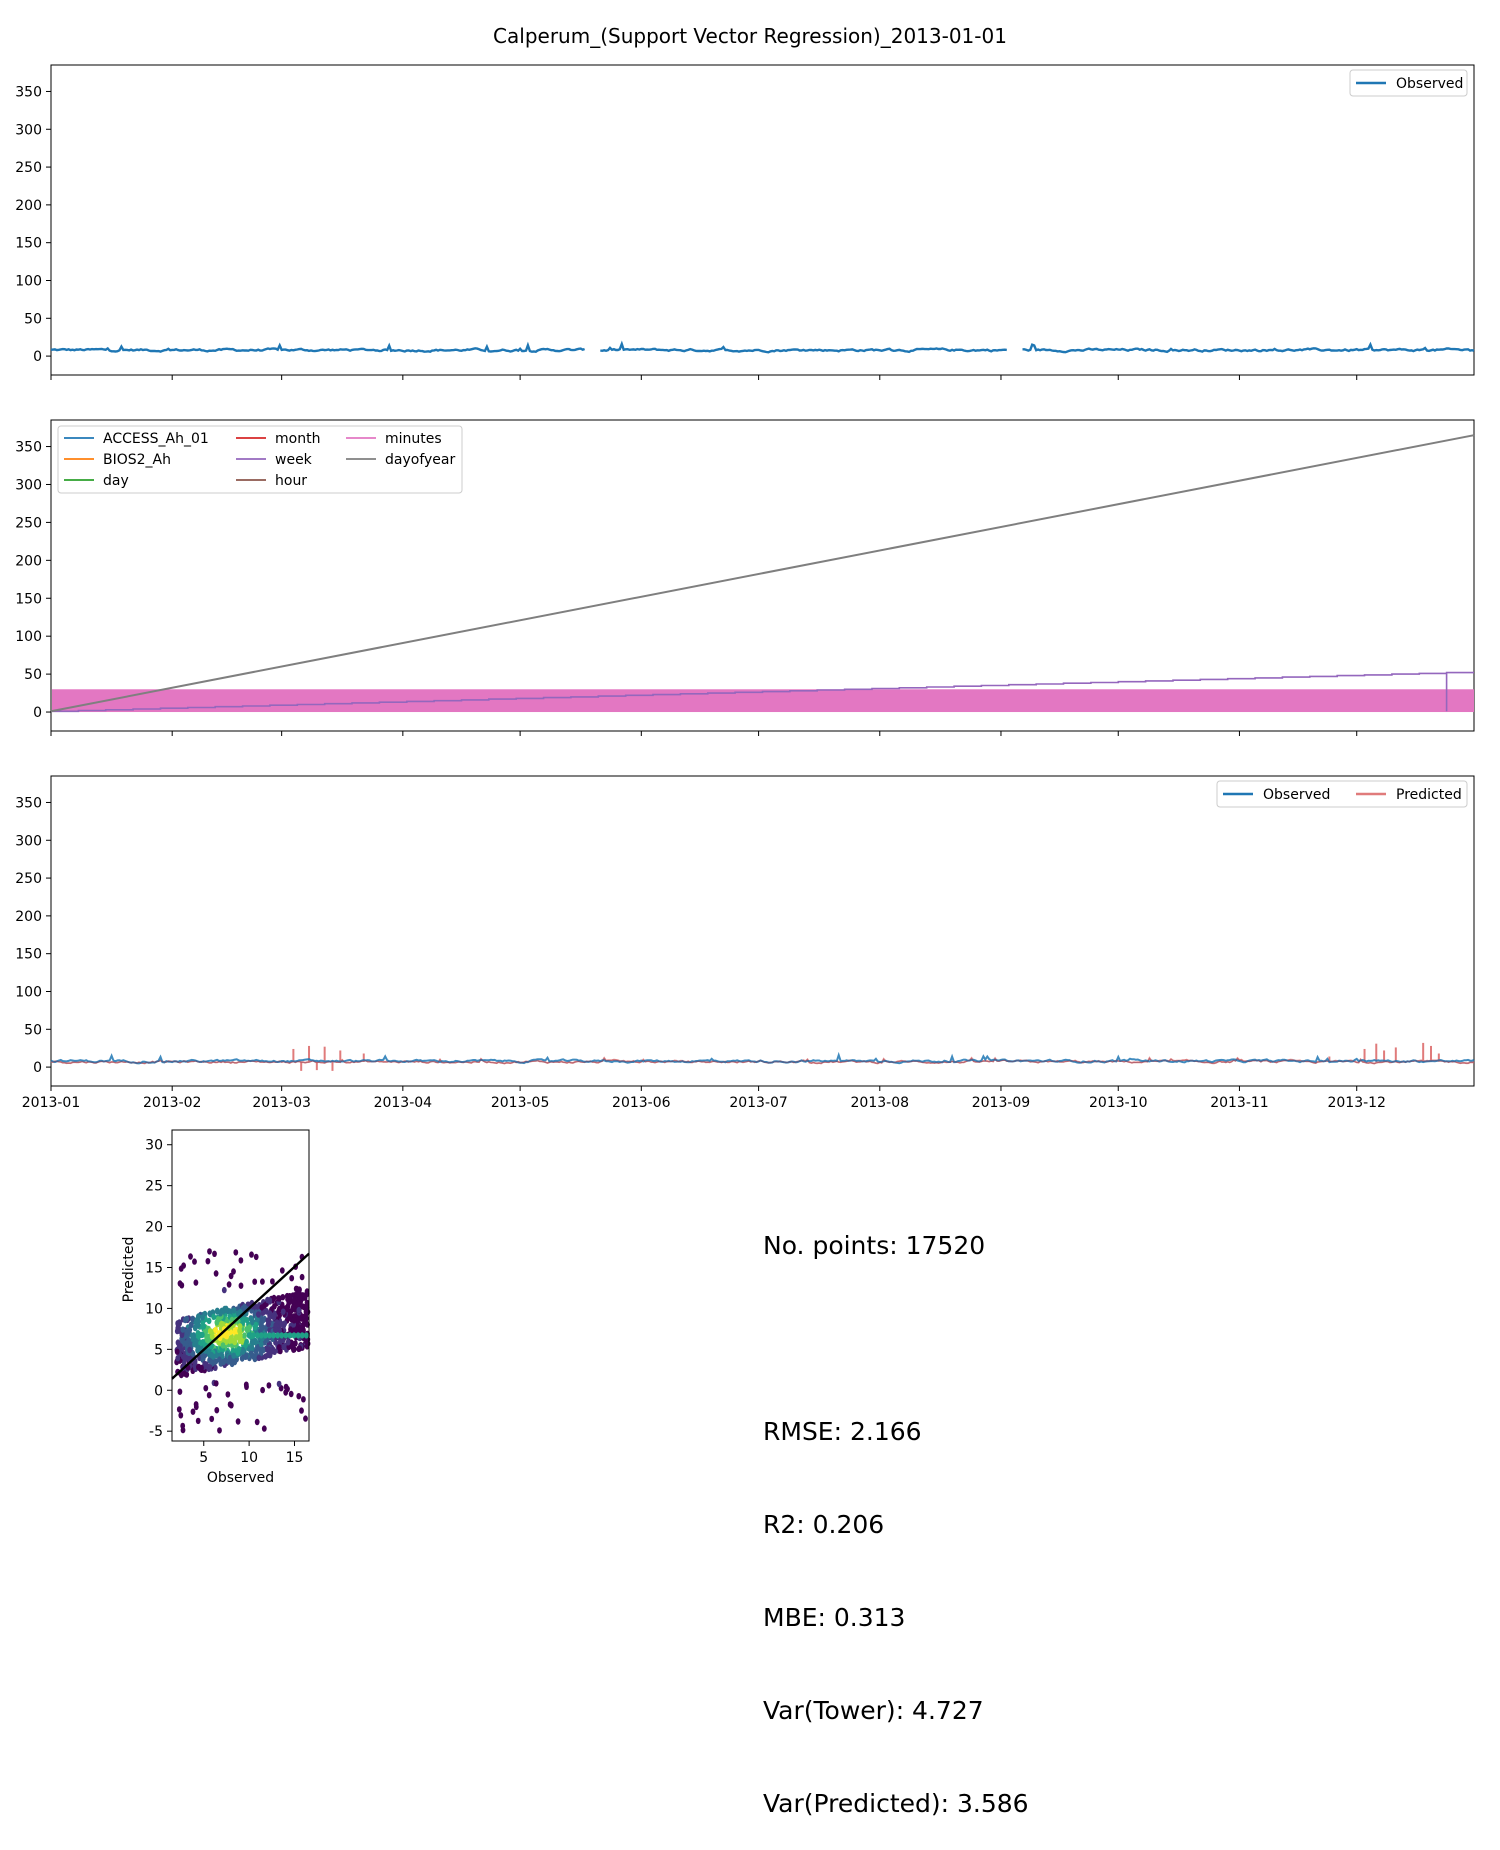 This screenshot has width=1500, height=1850. Describe the element at coordinates (28, 841) in the screenshot. I see `panel-3-ytick-label: 300` at that location.